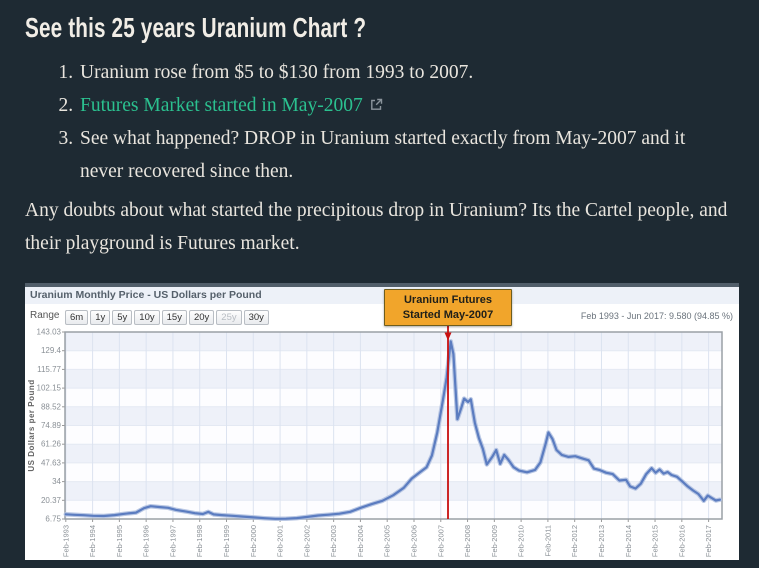 The height and width of the screenshot is (568, 759). What do you see at coordinates (49, 388) in the screenshot?
I see `y-tick-label: 102.15` at bounding box center [49, 388].